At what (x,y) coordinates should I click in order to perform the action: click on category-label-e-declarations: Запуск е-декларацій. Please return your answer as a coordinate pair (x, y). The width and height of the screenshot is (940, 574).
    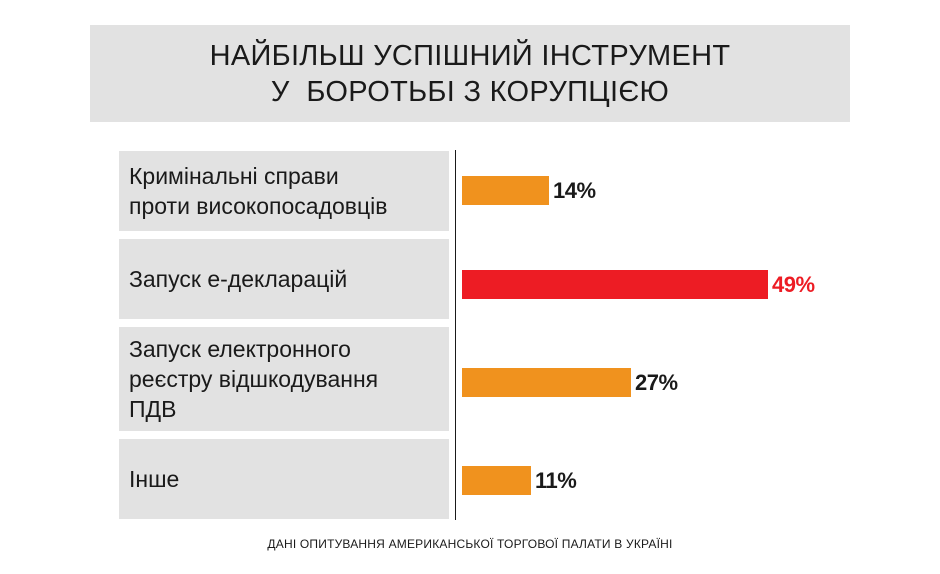
    Looking at the image, I should click on (238, 279).